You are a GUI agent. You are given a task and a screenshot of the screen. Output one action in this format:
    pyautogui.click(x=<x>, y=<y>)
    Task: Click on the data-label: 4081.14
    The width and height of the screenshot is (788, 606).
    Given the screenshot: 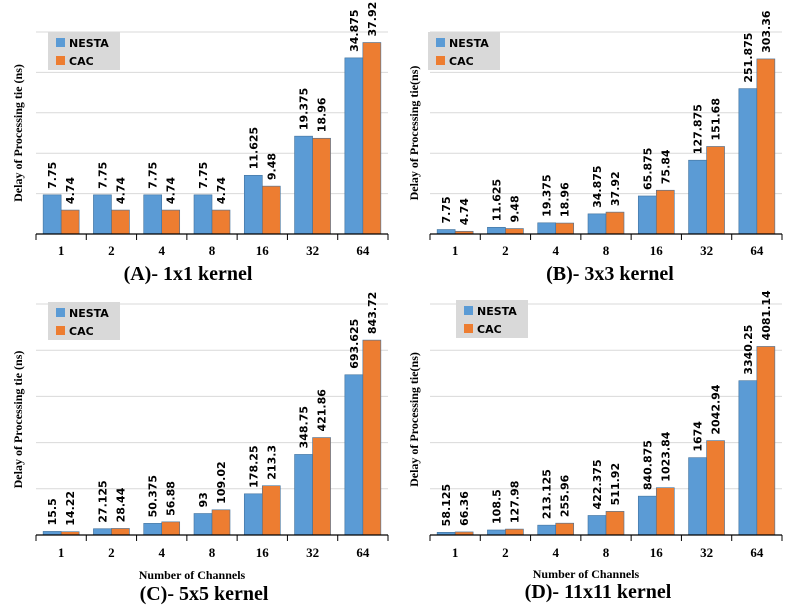 What is the action you would take?
    pyautogui.click(x=766, y=315)
    